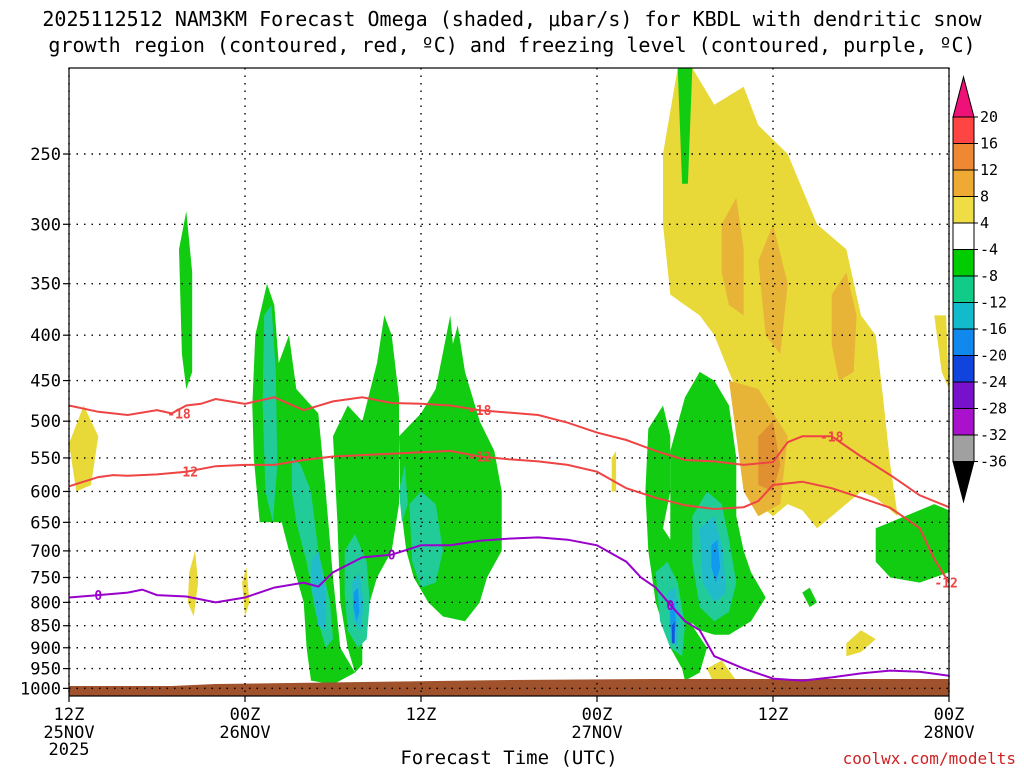 Image resolution: width=1024 pixels, height=768 pixels. What do you see at coordinates (945, 584) in the screenshot?
I see `contour-label-dgz_lower-c: -12` at bounding box center [945, 584].